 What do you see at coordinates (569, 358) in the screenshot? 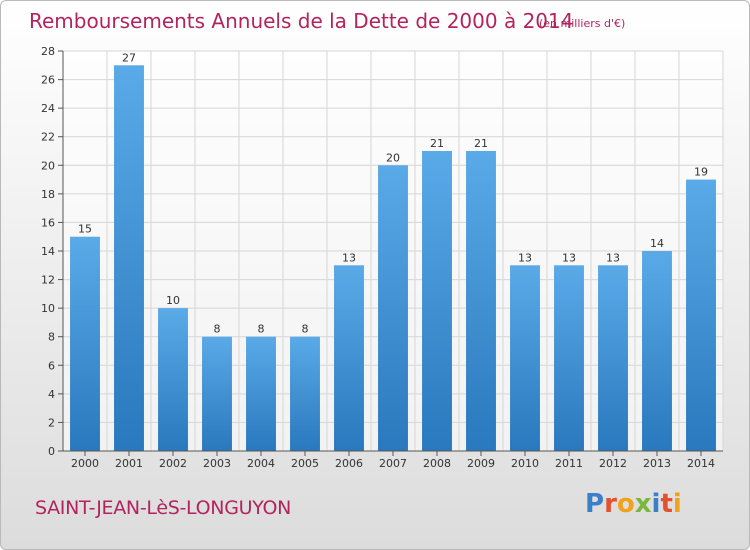
I see `bar-2011` at bounding box center [569, 358].